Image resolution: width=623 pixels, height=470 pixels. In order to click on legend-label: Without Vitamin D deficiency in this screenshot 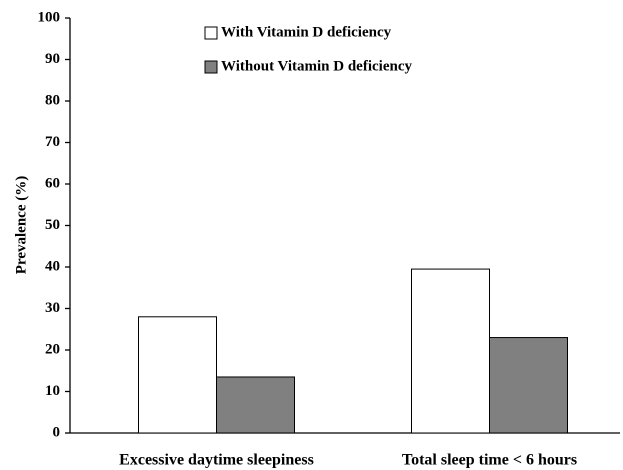, I will do `click(316, 66)`.